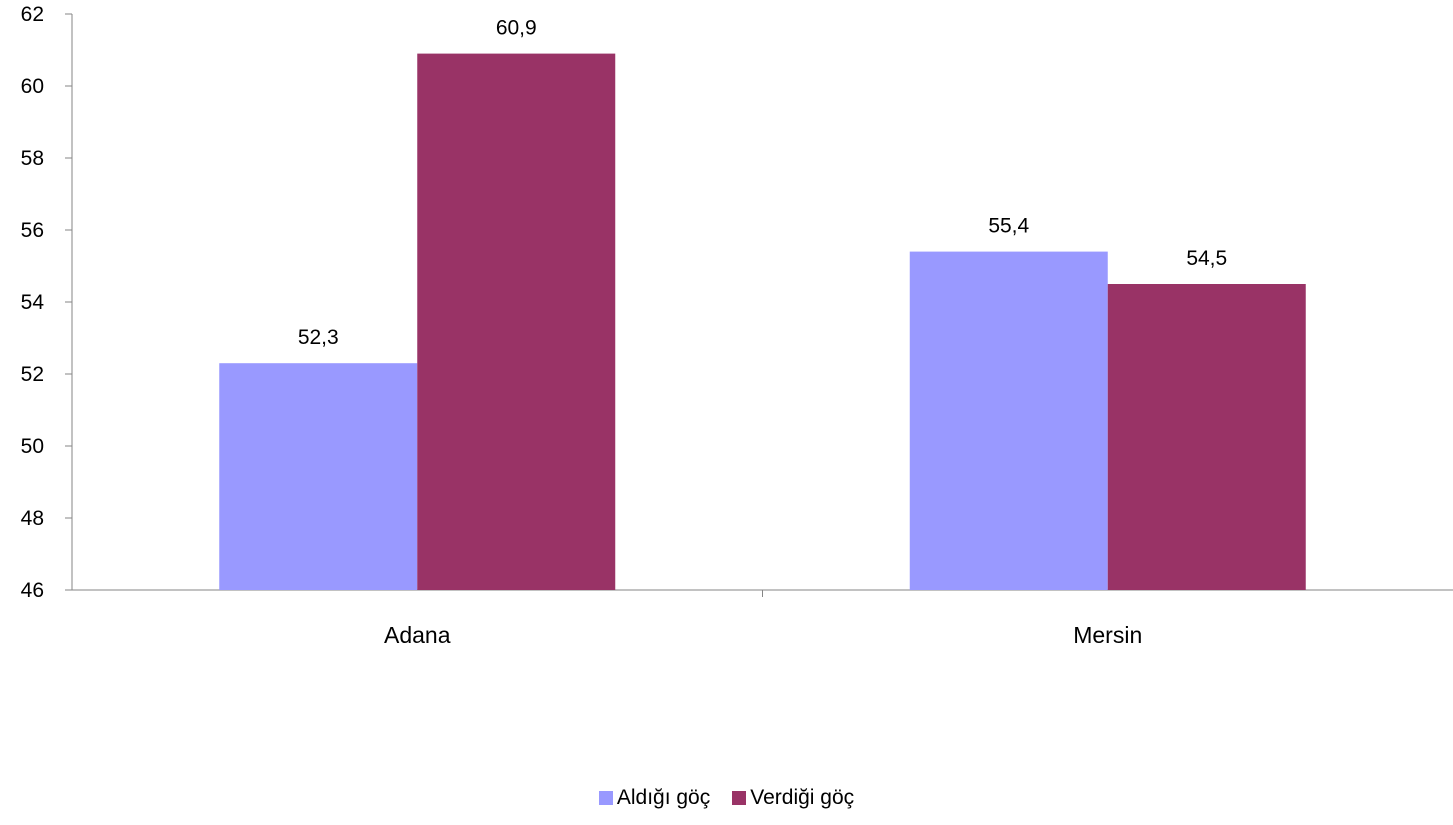 The image size is (1453, 825). I want to click on data-label: 54,5, so click(1206, 258).